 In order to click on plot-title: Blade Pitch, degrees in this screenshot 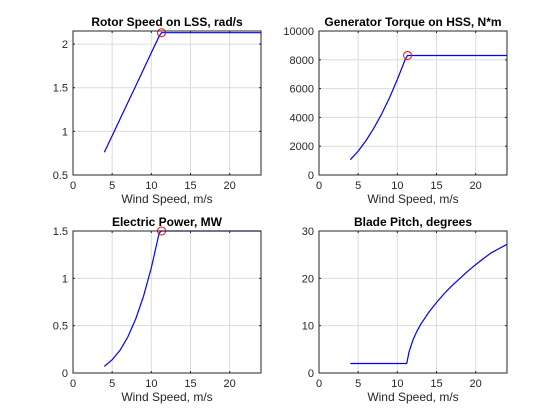, I will do `click(413, 222)`.